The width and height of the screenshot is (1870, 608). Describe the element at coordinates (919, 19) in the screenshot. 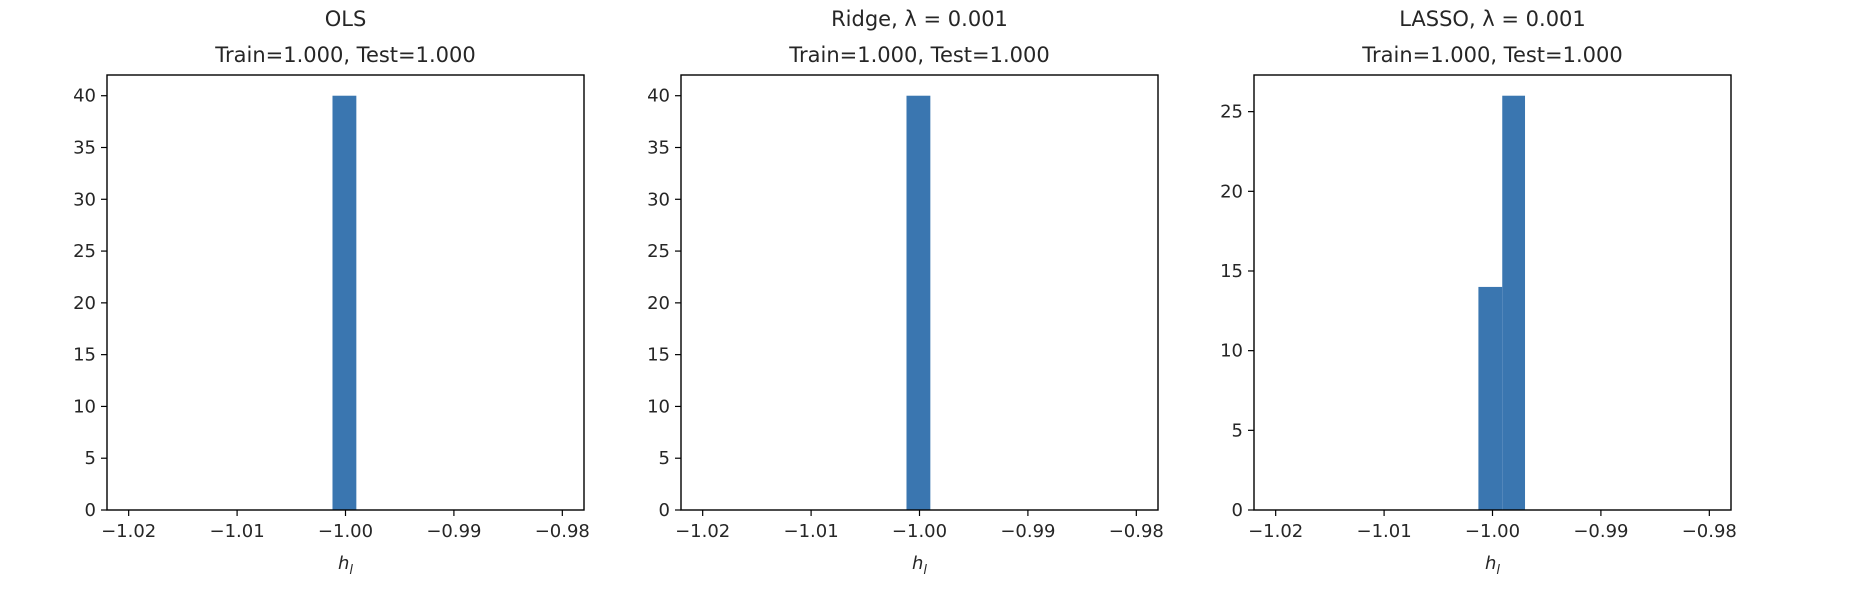

I see `chart-title: Ridge, λ = 0.001` at that location.